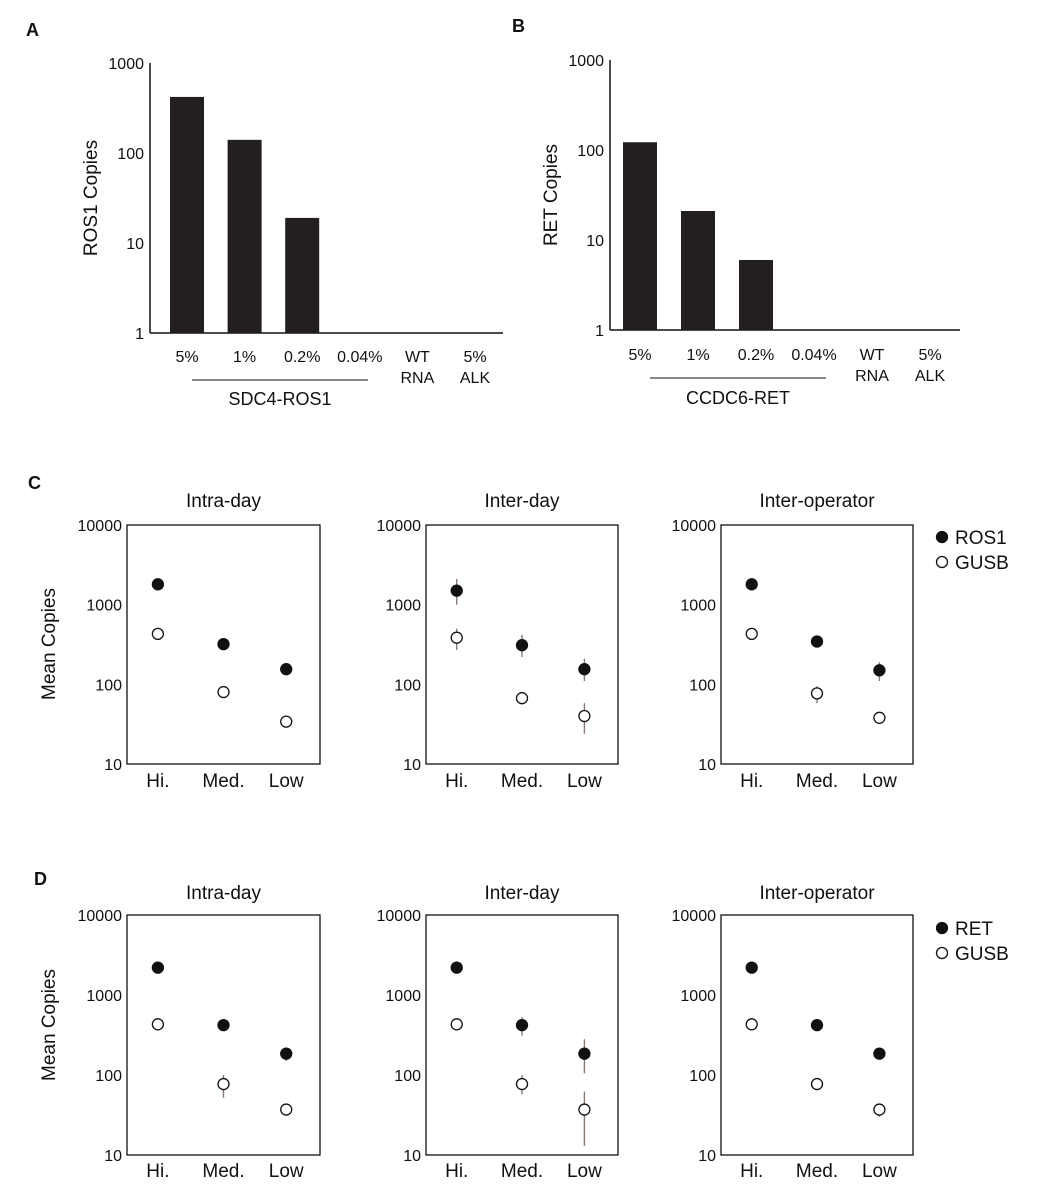 This screenshot has width=1040, height=1200. Describe the element at coordinates (522, 893) in the screenshot. I see `subplot-title: Inter-day` at that location.